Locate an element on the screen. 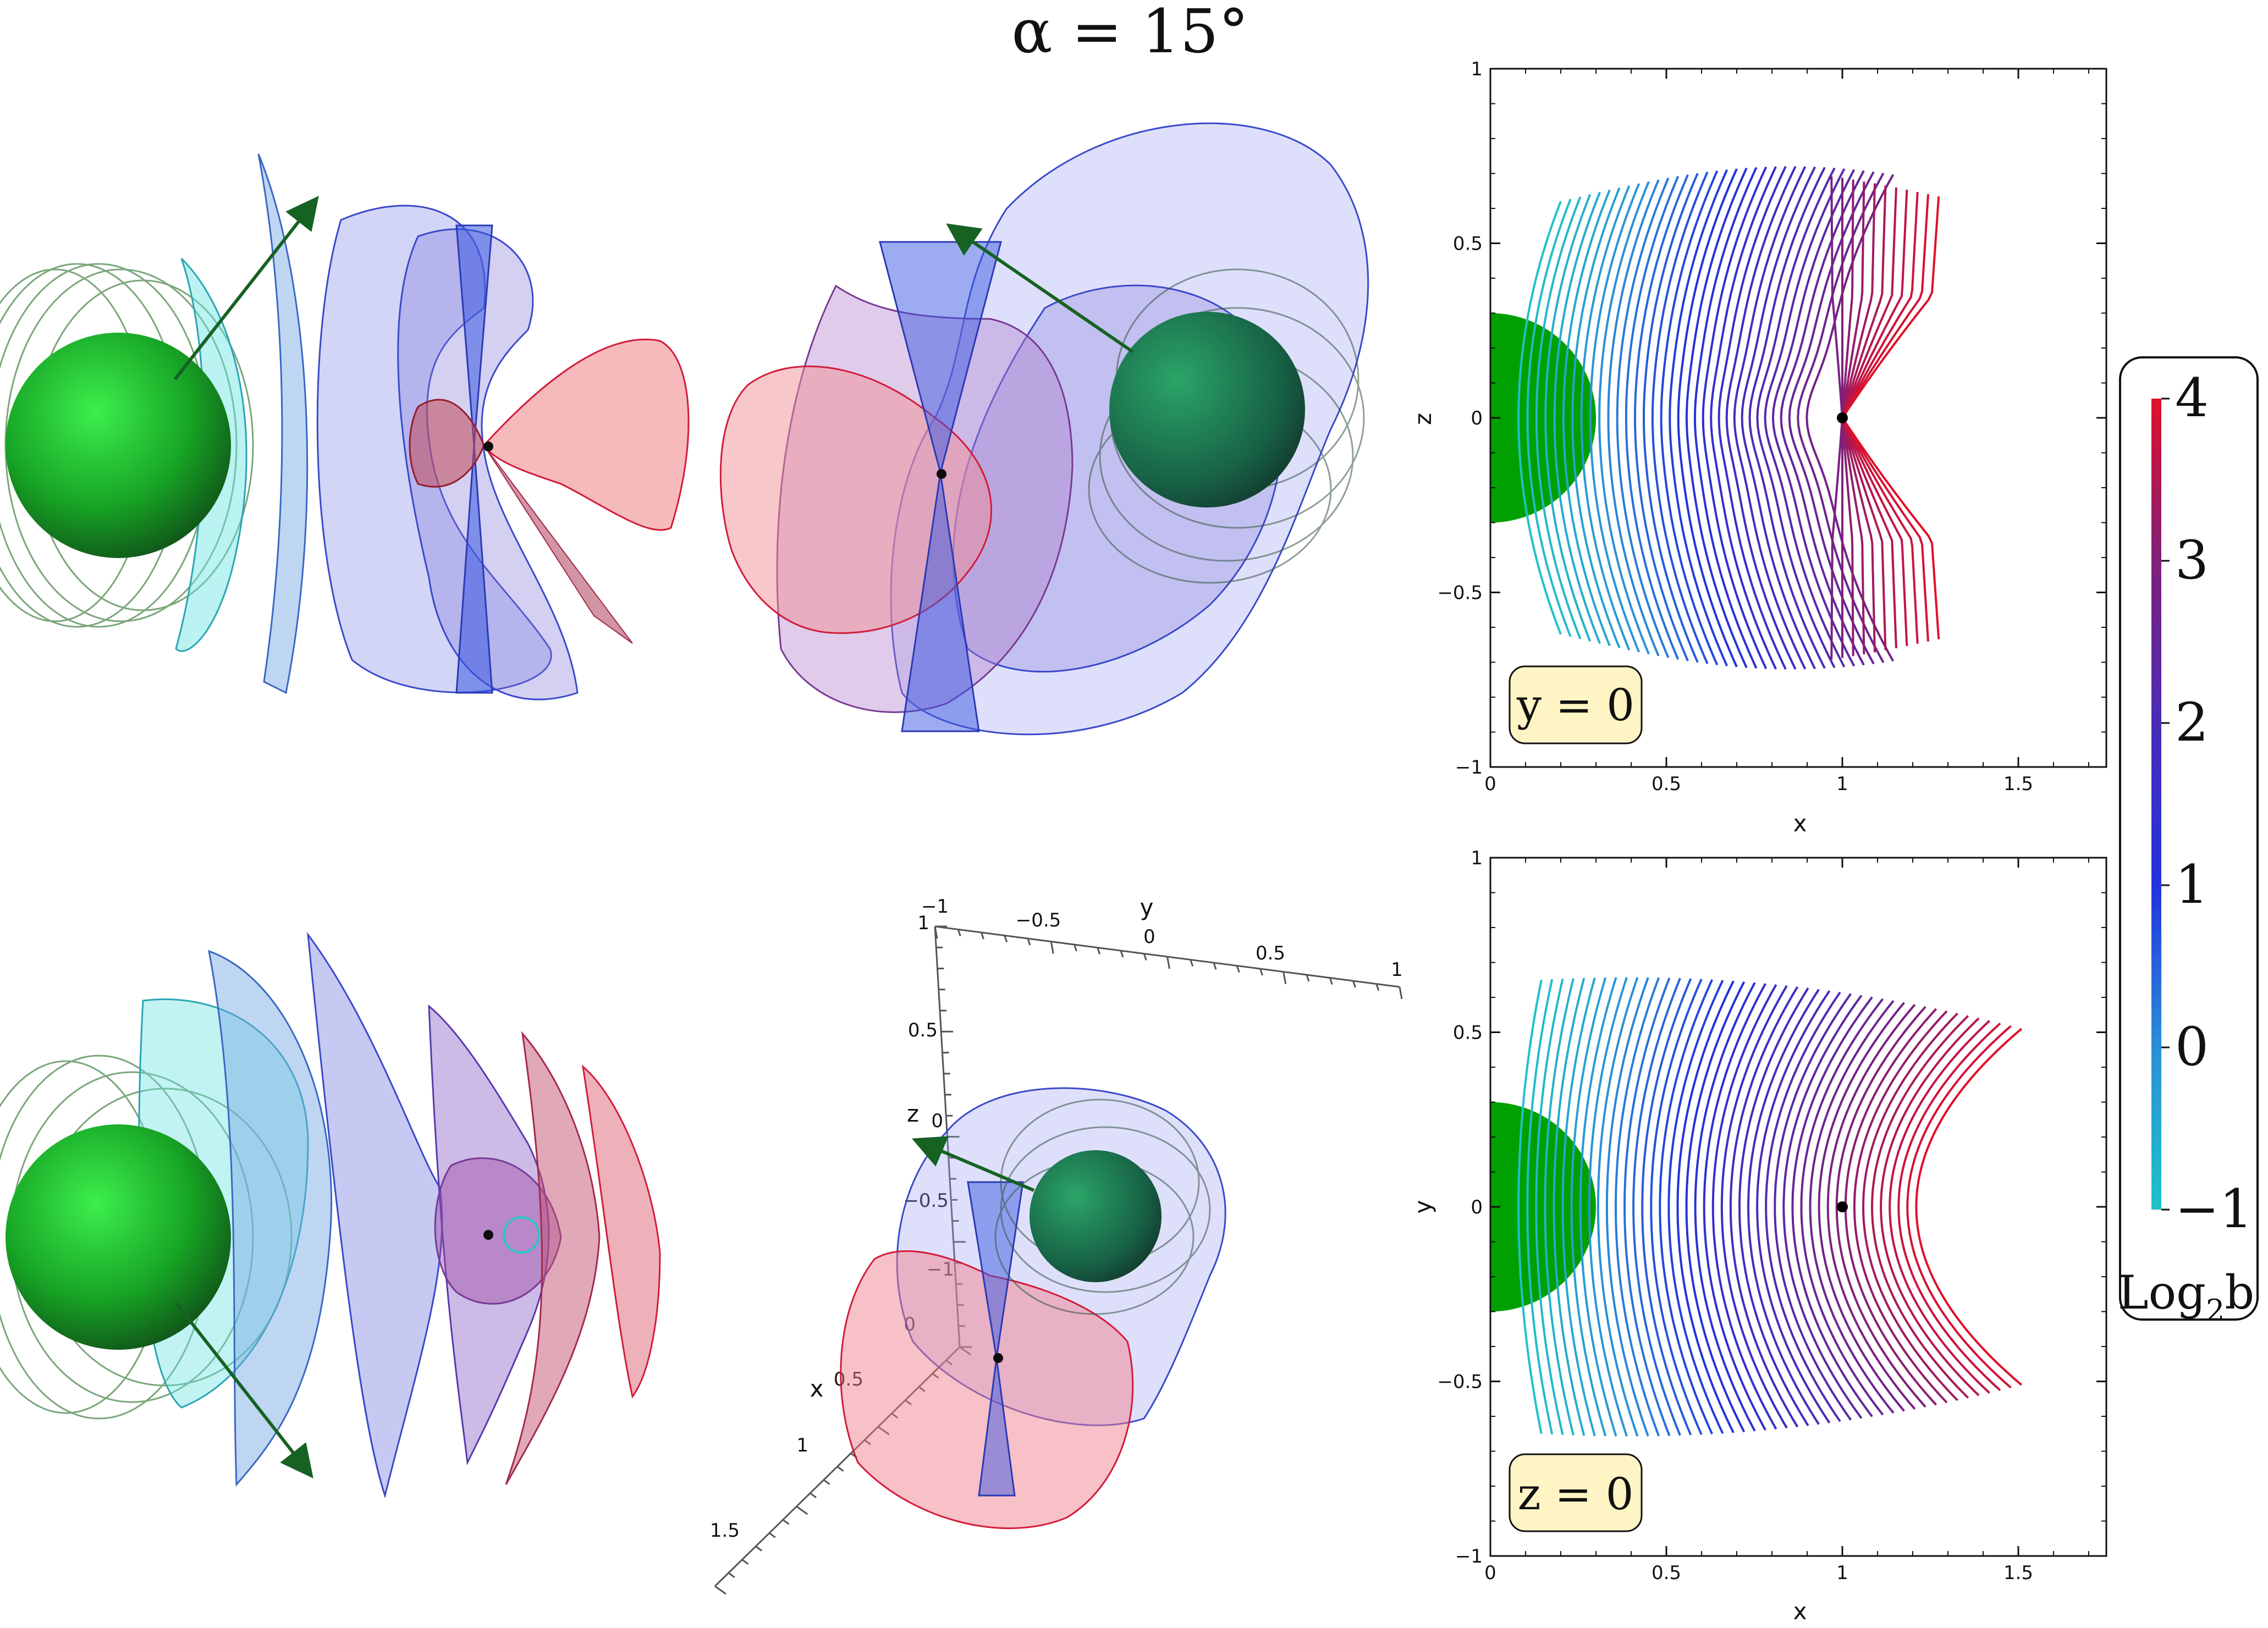  axis3d-x-label: x is located at coordinates (817, 1388).